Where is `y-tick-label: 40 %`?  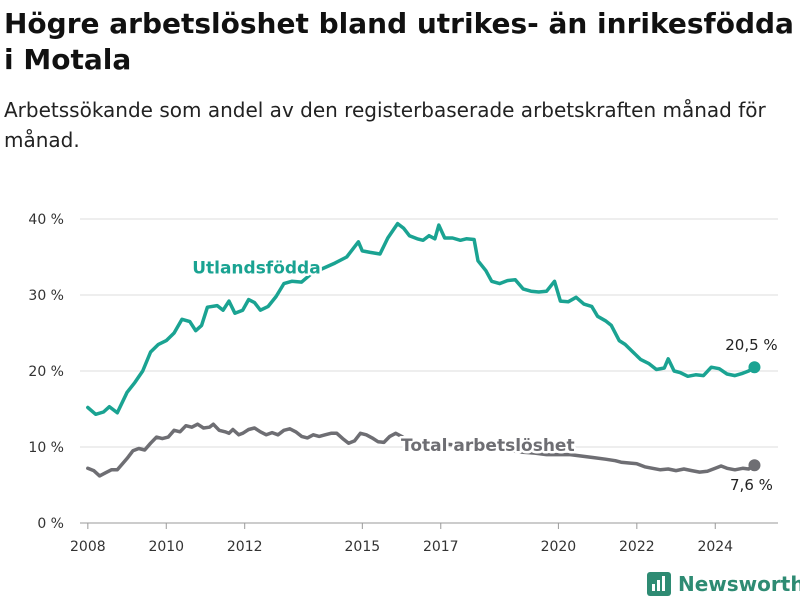 y-tick-label: 40 % is located at coordinates (46, 220).